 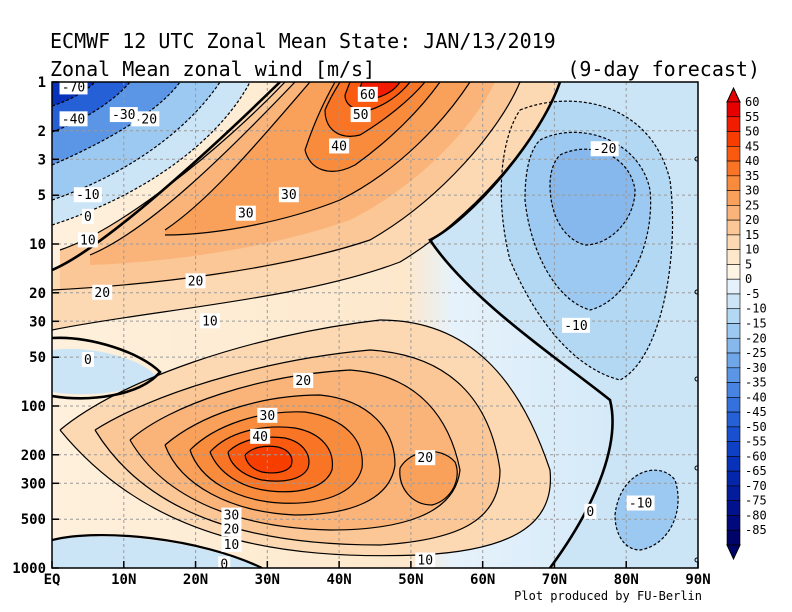 What do you see at coordinates (42, 196) in the screenshot?
I see `y-tick-label: 5` at bounding box center [42, 196].